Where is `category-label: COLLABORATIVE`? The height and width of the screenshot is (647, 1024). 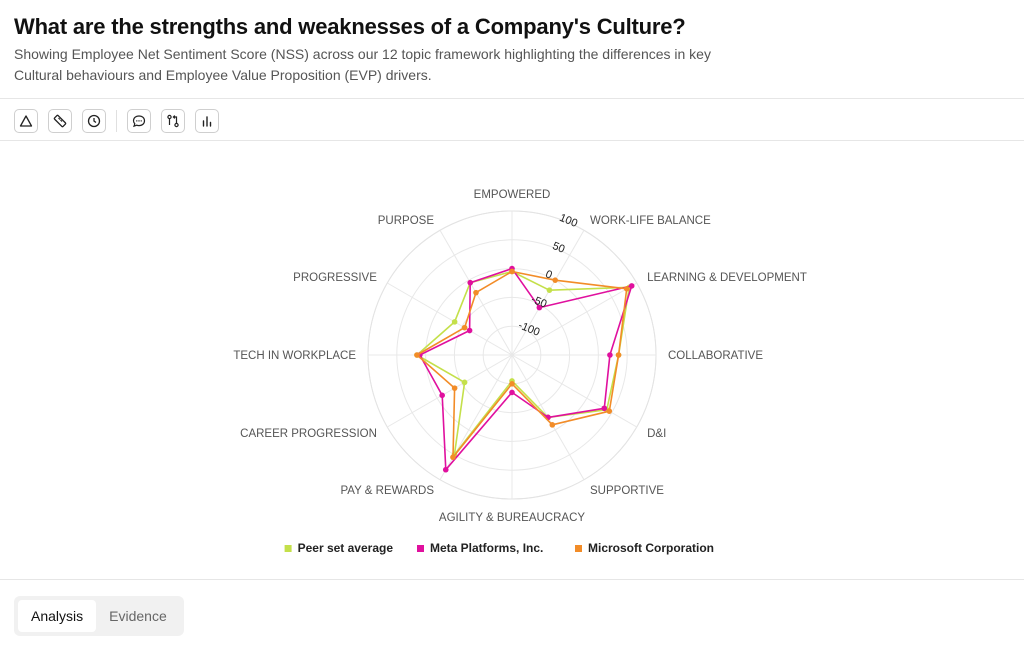
category-label: COLLABORATIVE is located at coordinates (715, 356).